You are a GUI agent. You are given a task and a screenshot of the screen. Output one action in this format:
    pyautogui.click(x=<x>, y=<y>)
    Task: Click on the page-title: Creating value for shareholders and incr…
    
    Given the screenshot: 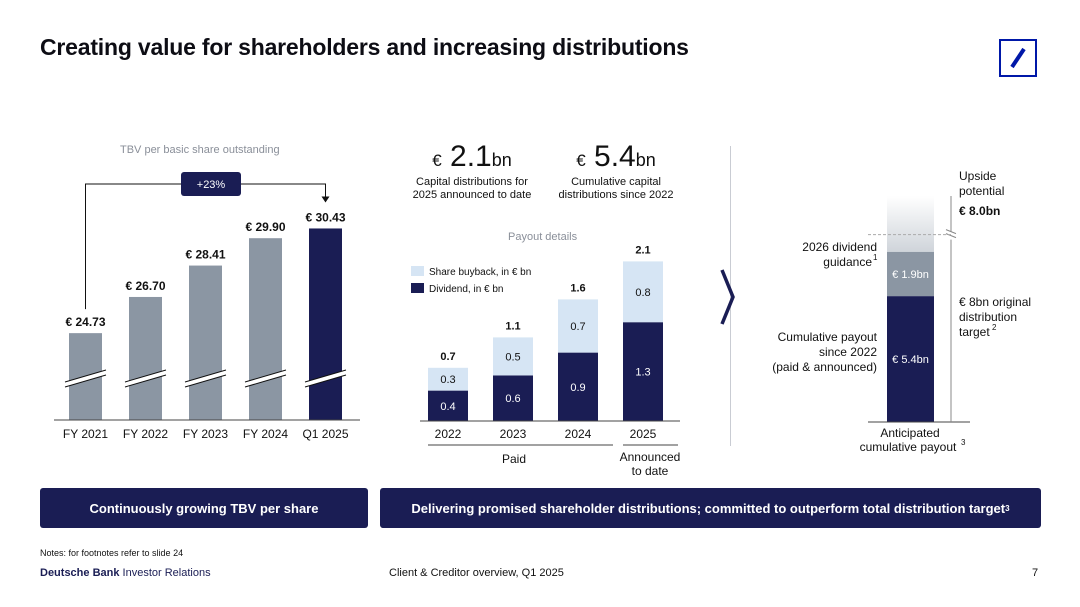 What is the action you would take?
    pyautogui.click(x=364, y=47)
    